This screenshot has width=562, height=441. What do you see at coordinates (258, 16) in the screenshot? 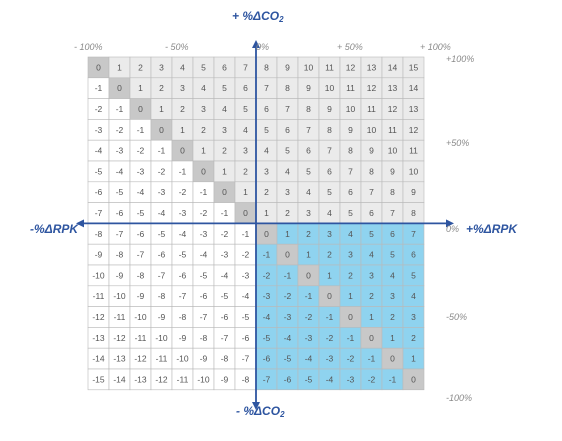
I see `top-axis-title: + %ΔCO2` at bounding box center [258, 16].